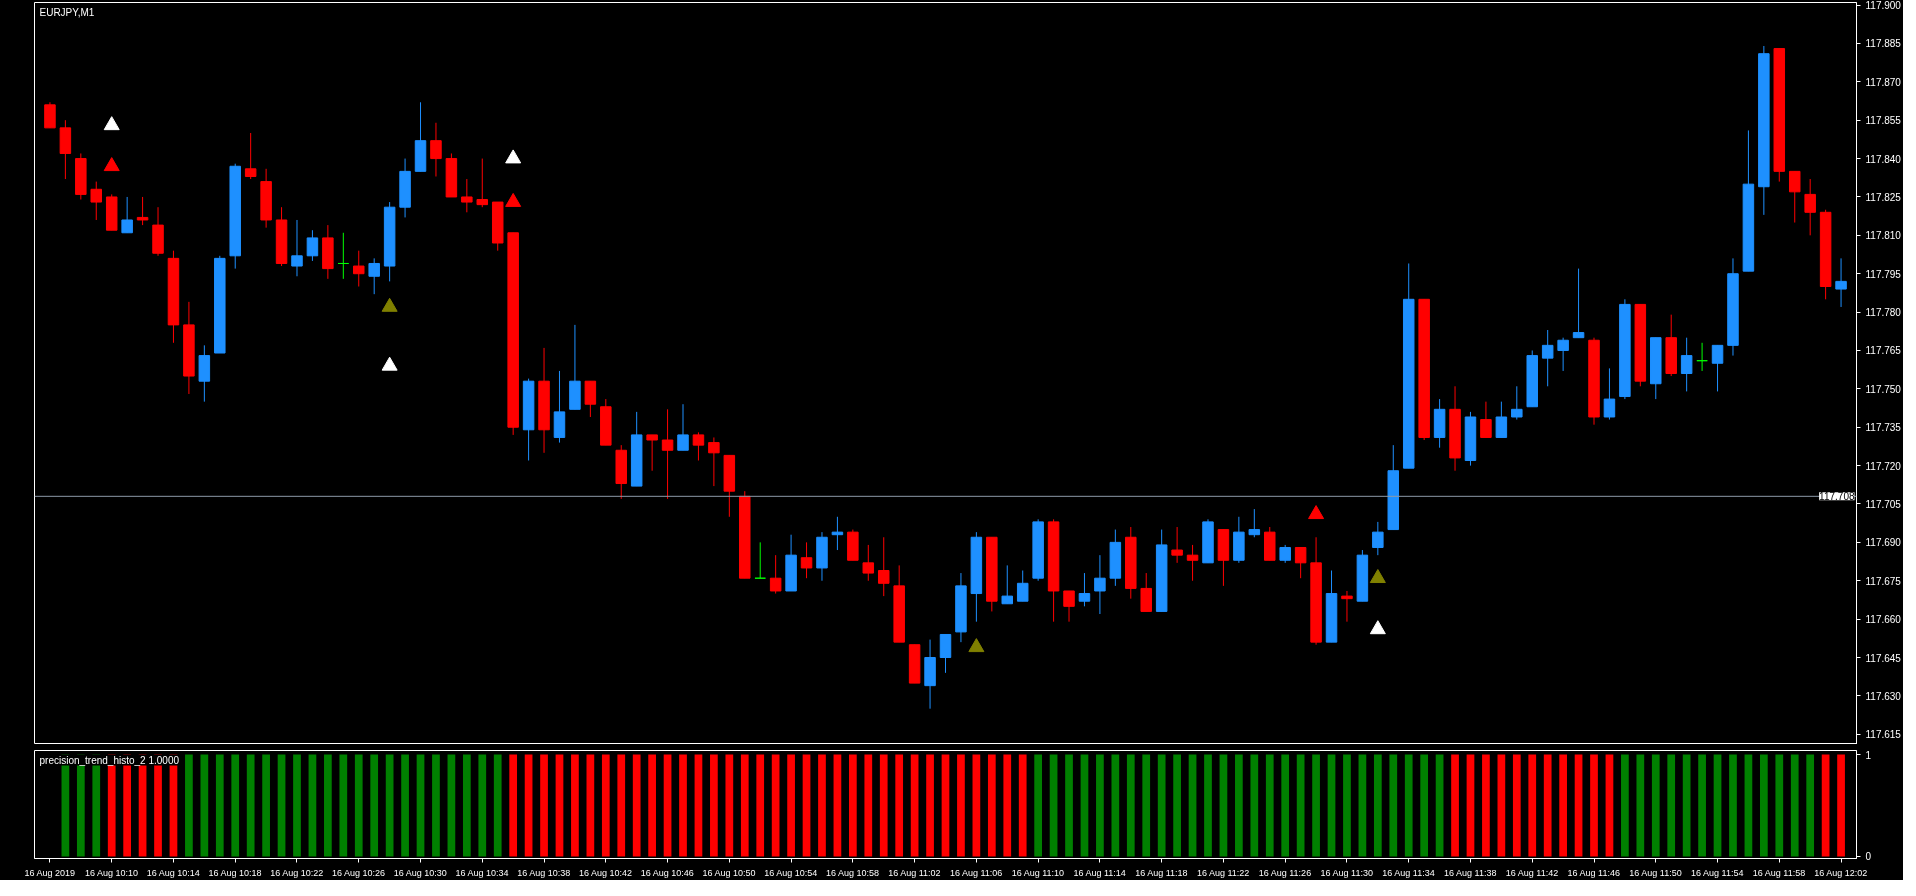 Image resolution: width=1916 pixels, height=896 pixels. Describe the element at coordinates (606, 872) in the screenshot. I see `x-tick-label: 16 Aug 10:42` at that location.